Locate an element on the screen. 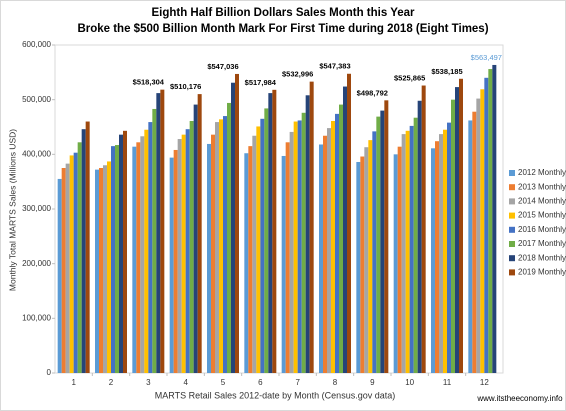 The image size is (566, 411). y-tick-label: 400,000 is located at coordinates (36, 153).